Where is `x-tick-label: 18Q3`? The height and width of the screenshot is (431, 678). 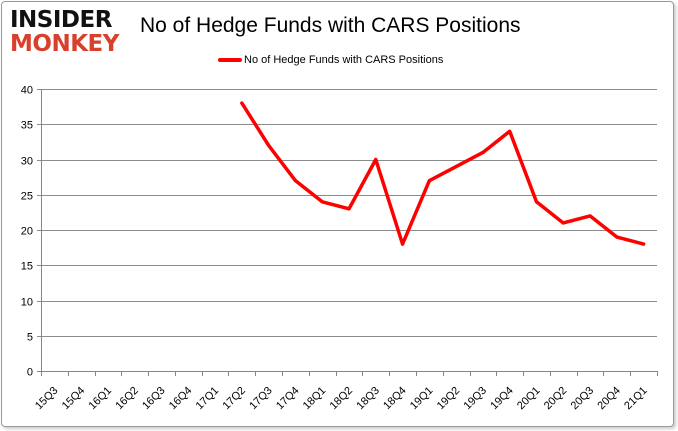
x-tick-label: 18Q3 is located at coordinates (368, 399).